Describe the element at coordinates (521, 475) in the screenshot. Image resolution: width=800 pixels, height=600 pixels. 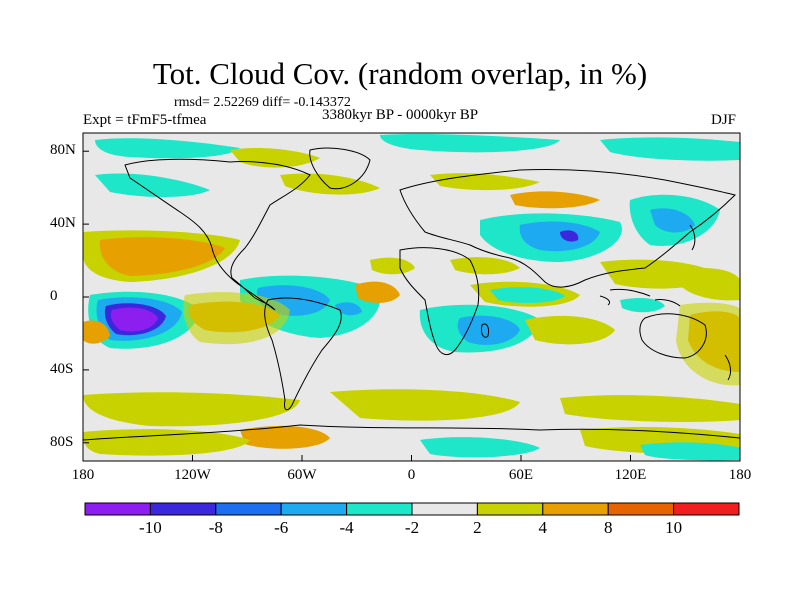
I see `lon-label: 60E` at that location.